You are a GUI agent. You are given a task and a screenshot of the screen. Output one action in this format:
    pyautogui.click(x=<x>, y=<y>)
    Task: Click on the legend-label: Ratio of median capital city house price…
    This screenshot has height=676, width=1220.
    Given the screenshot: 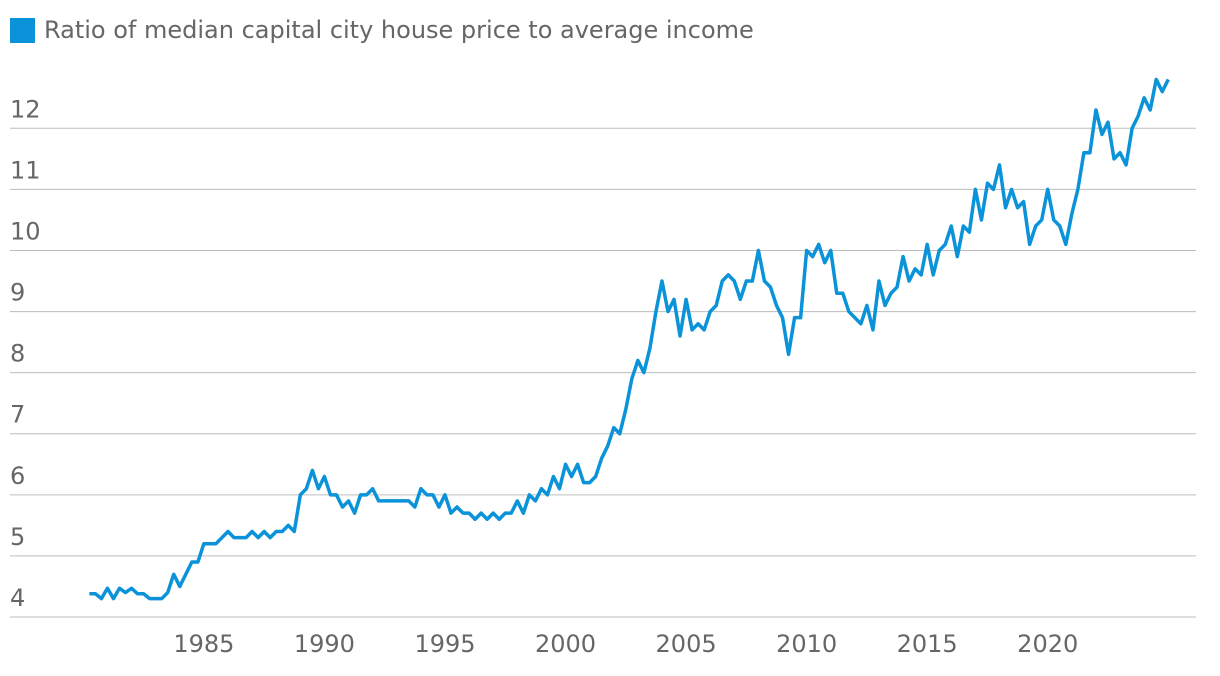 What is the action you would take?
    pyautogui.click(x=399, y=30)
    